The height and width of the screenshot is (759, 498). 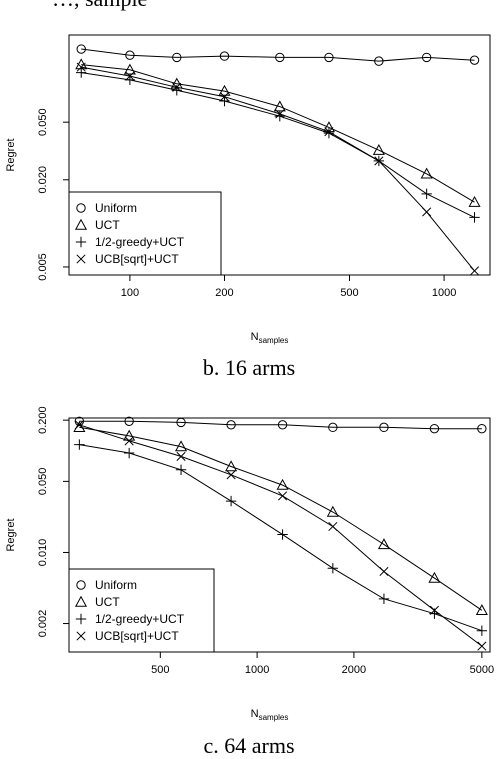 I want to click on x-tick-label: 200, so click(x=224, y=293).